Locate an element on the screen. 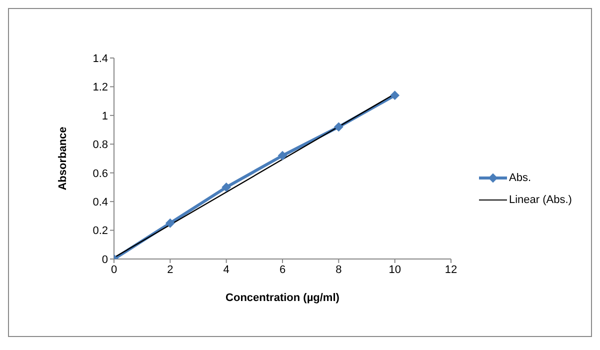 This screenshot has height=350, width=600. y-tick-label: 0.4 is located at coordinates (100, 202).